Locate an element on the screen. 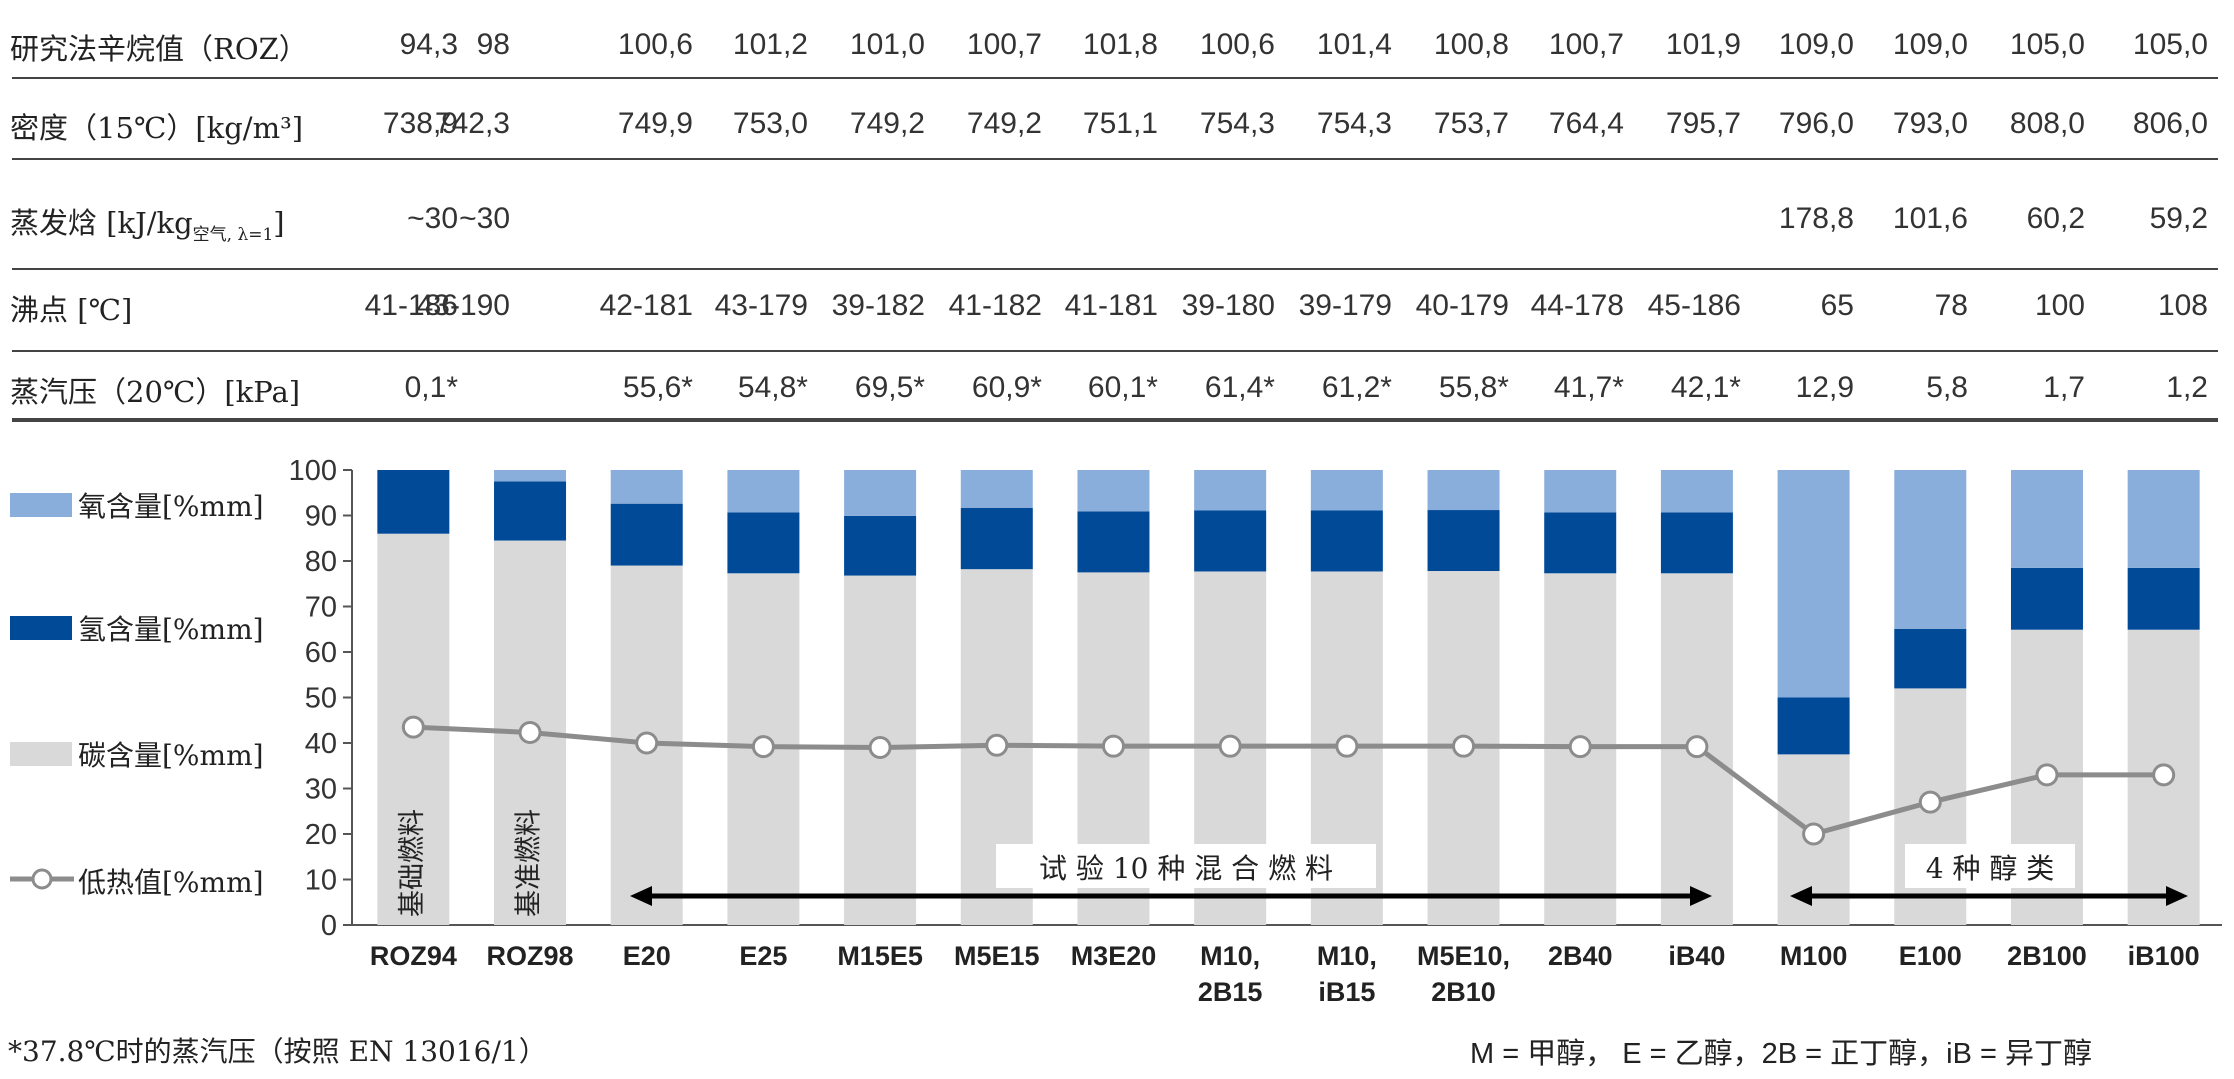 The height and width of the screenshot is (1079, 2234). table-cell: 806,0 is located at coordinates (2170, 123).